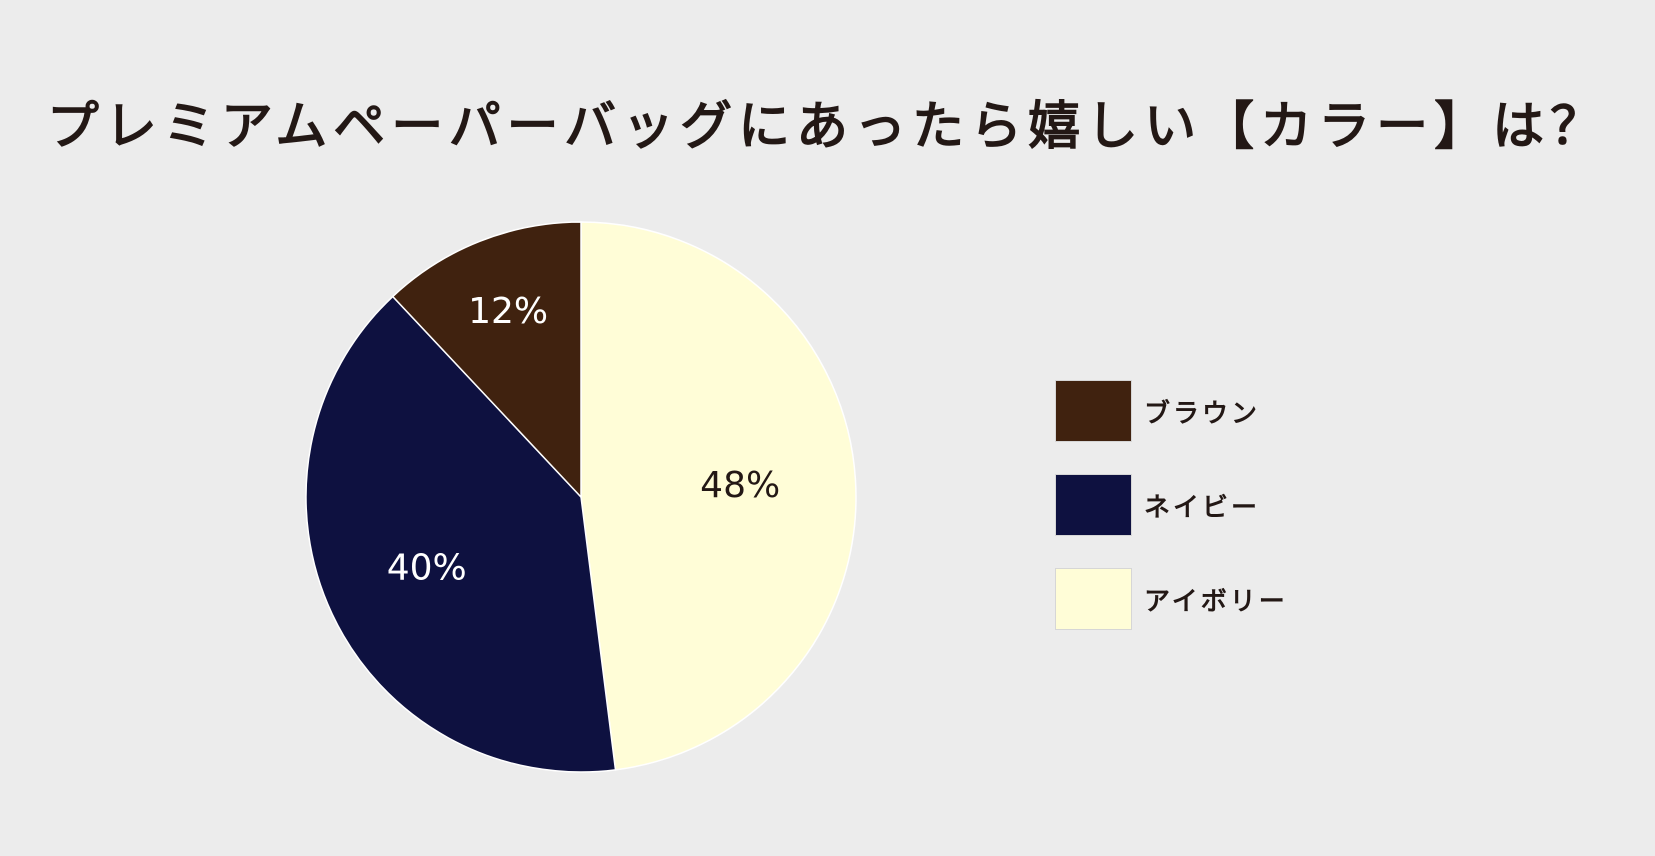 Image resolution: width=1655 pixels, height=856 pixels. I want to click on legend: ブラウン ネイビー アイボリー, so click(1171, 520).